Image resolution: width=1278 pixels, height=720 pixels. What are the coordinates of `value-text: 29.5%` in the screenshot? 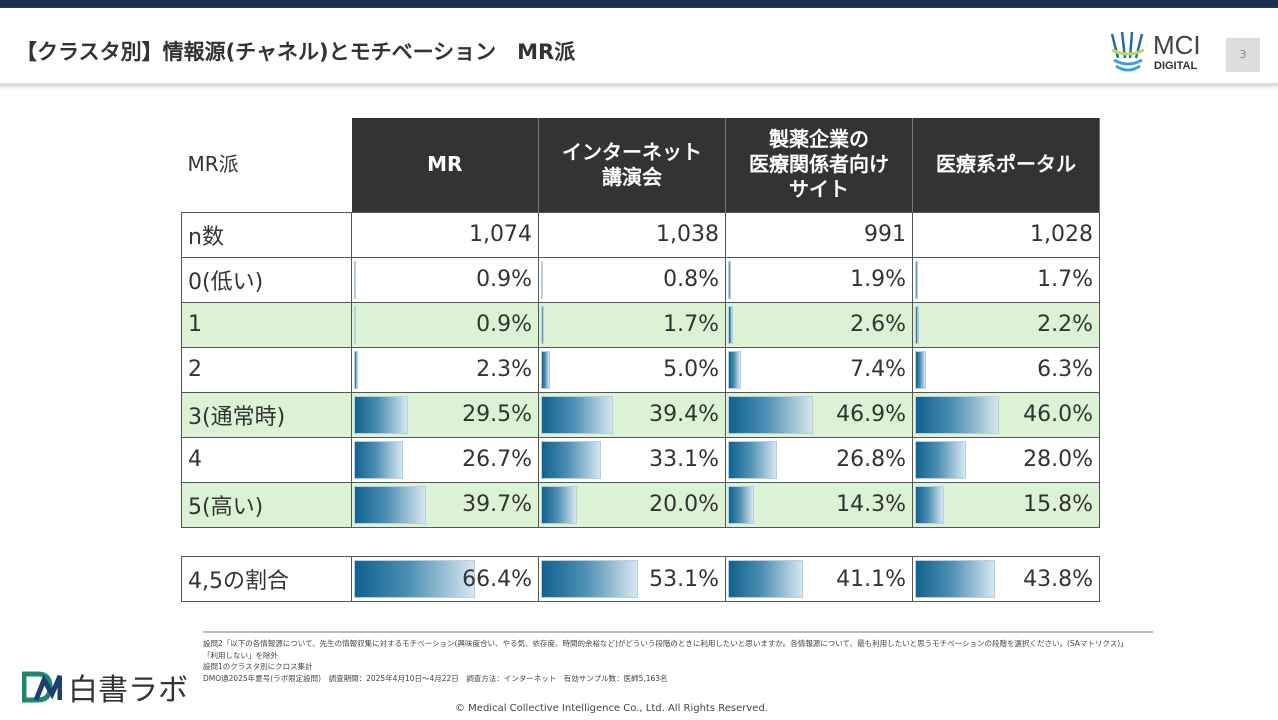 It's located at (497, 414).